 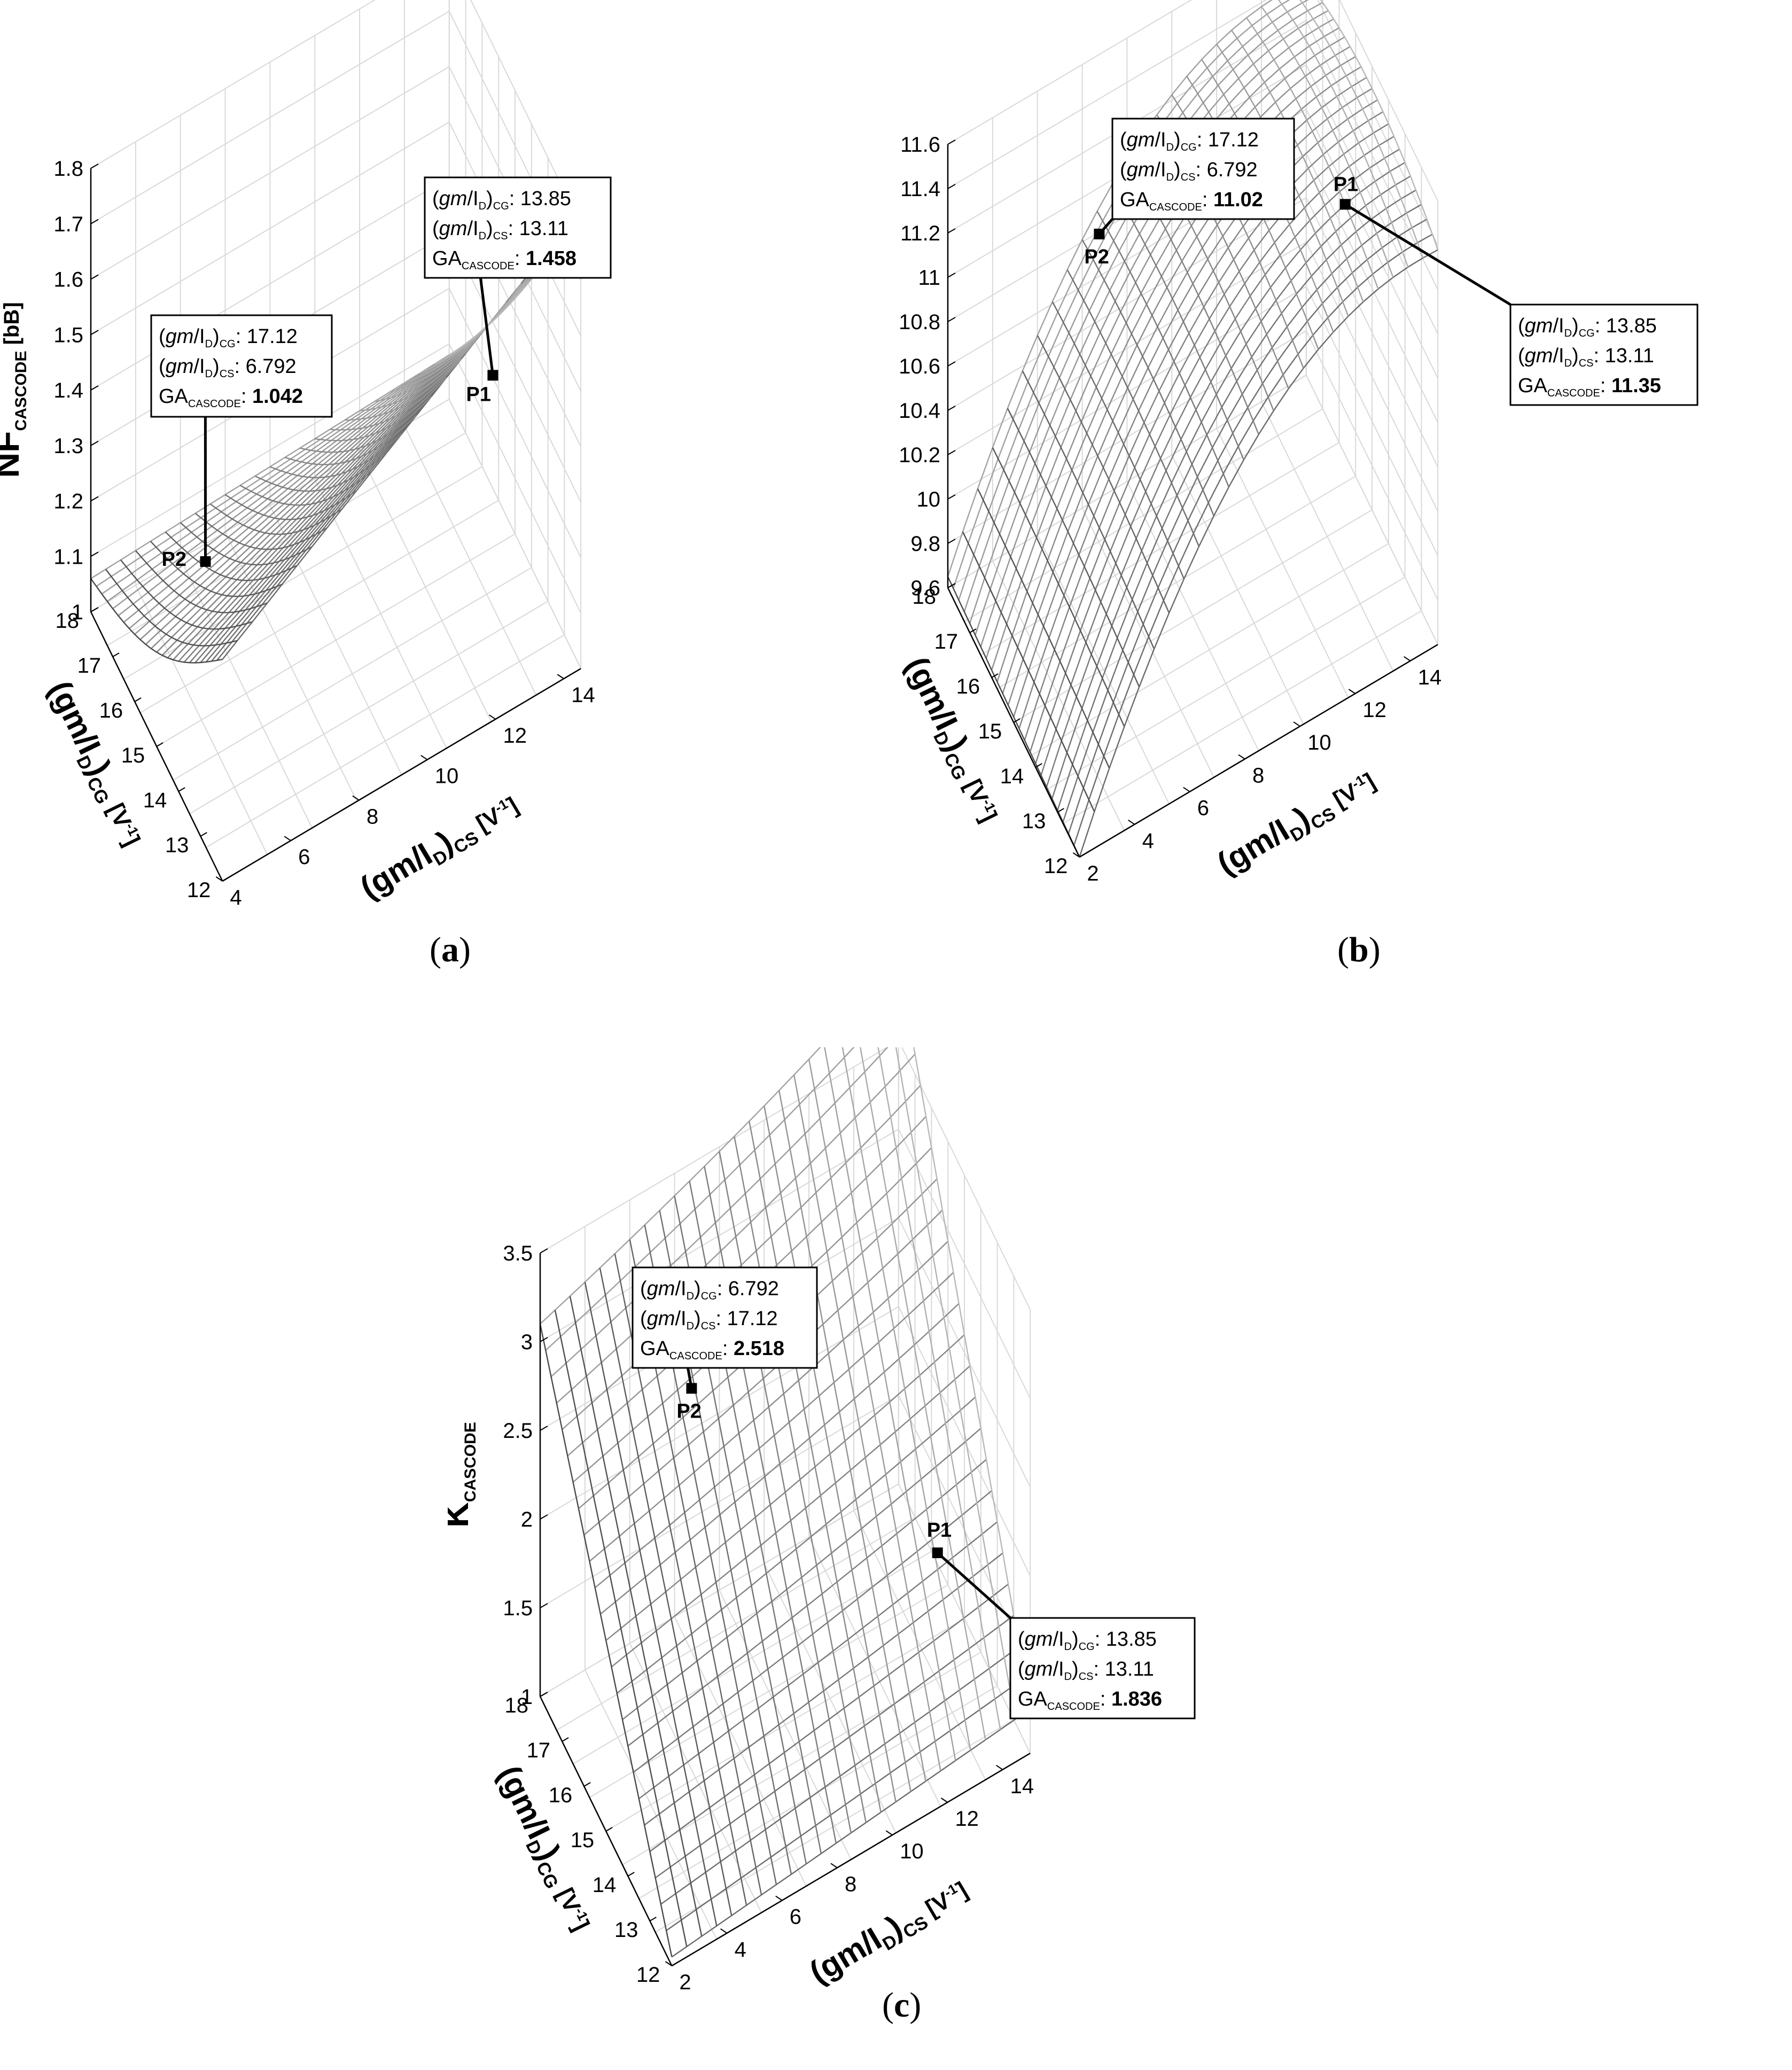 I want to click on surface-mesh-a, so click(x=336, y=436).